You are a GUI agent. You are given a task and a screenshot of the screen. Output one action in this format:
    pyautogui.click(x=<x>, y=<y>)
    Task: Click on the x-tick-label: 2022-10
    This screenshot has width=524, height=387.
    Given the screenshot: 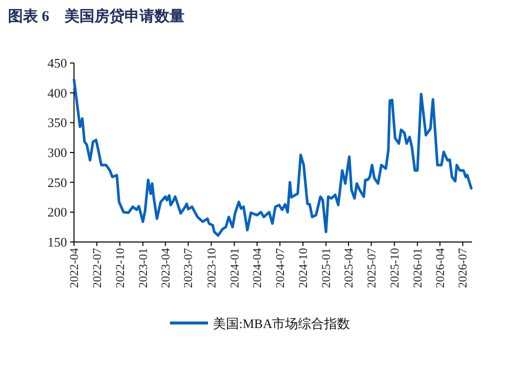 What is the action you would take?
    pyautogui.click(x=119, y=268)
    